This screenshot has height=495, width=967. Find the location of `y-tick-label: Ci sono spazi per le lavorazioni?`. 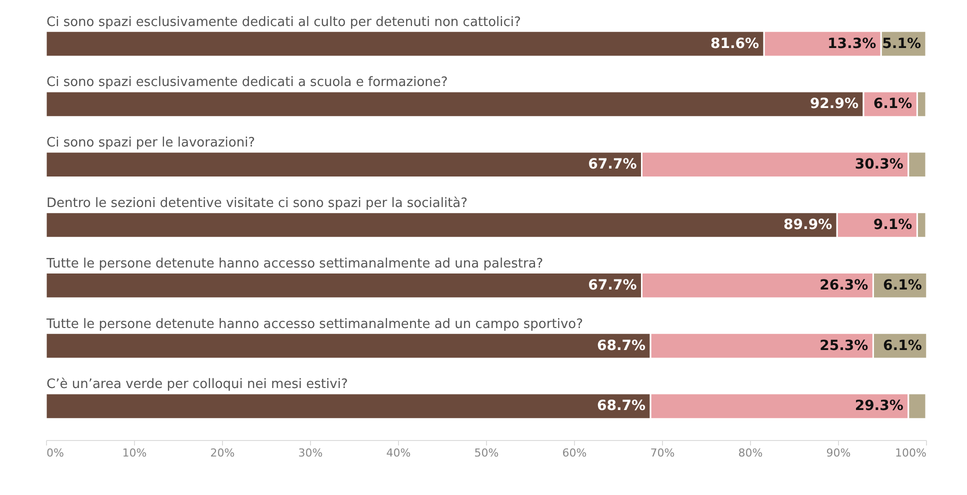

y-tick-label: Ci sono spazi per le lavorazioni? is located at coordinates (151, 143).